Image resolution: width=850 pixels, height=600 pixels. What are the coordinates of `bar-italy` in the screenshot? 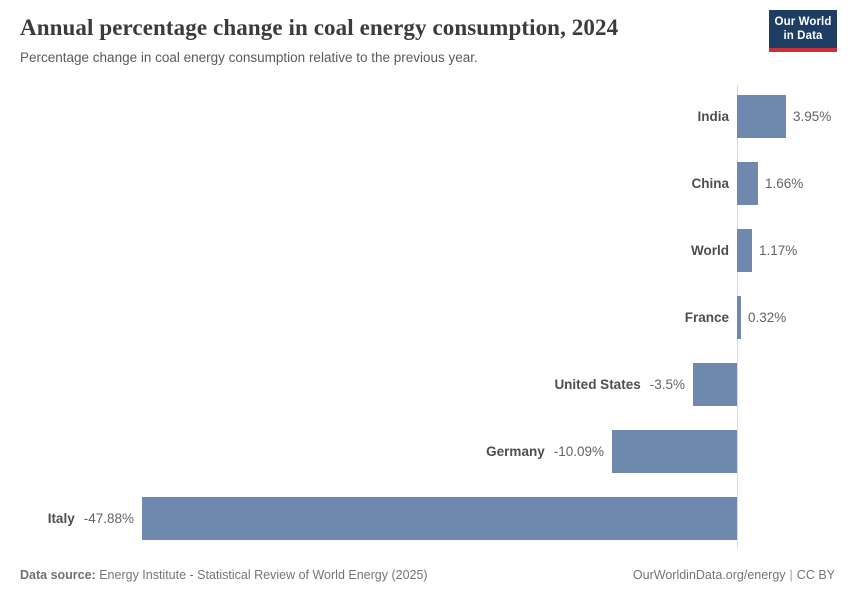 It's located at (439, 518).